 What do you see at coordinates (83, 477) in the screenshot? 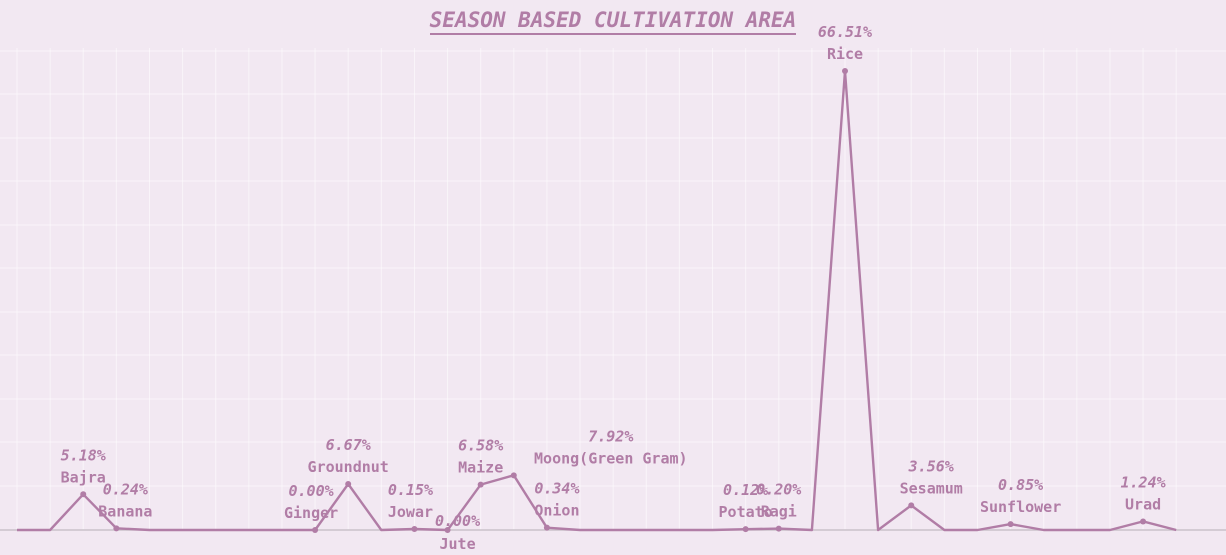
I see `data-label-category: Bajra` at bounding box center [83, 477].